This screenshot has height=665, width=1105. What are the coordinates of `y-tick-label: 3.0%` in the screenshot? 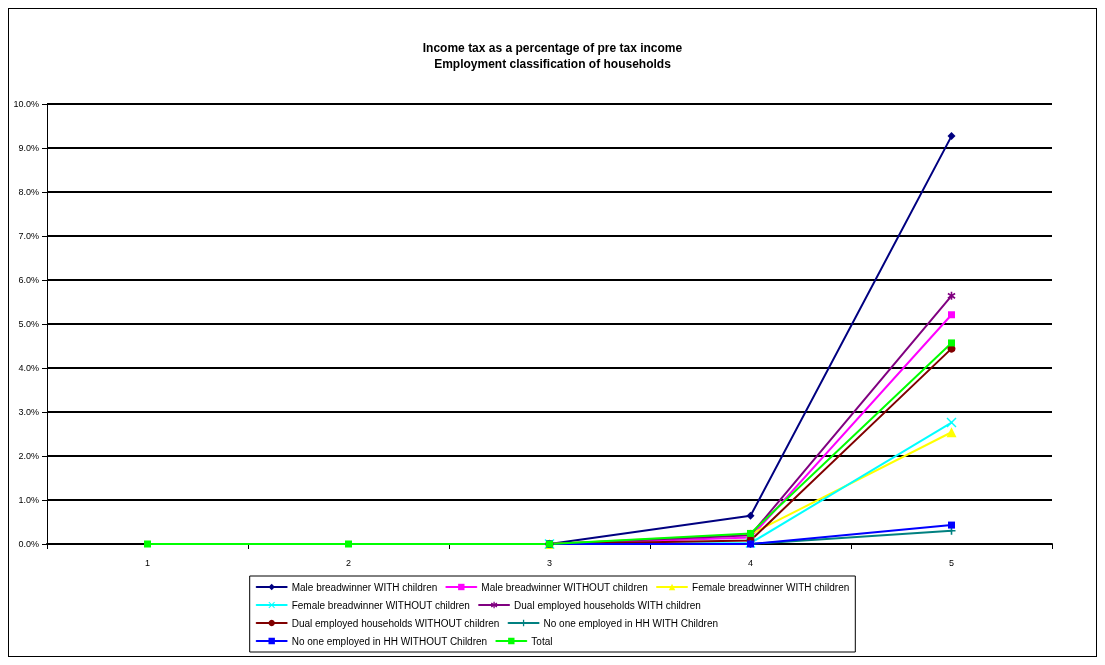 It's located at (28, 412).